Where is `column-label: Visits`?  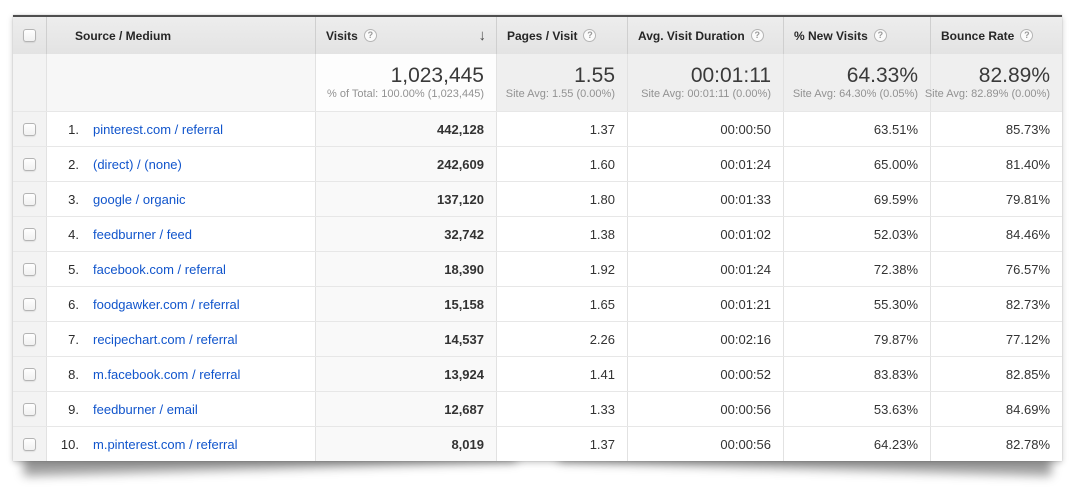 column-label: Visits is located at coordinates (342, 35).